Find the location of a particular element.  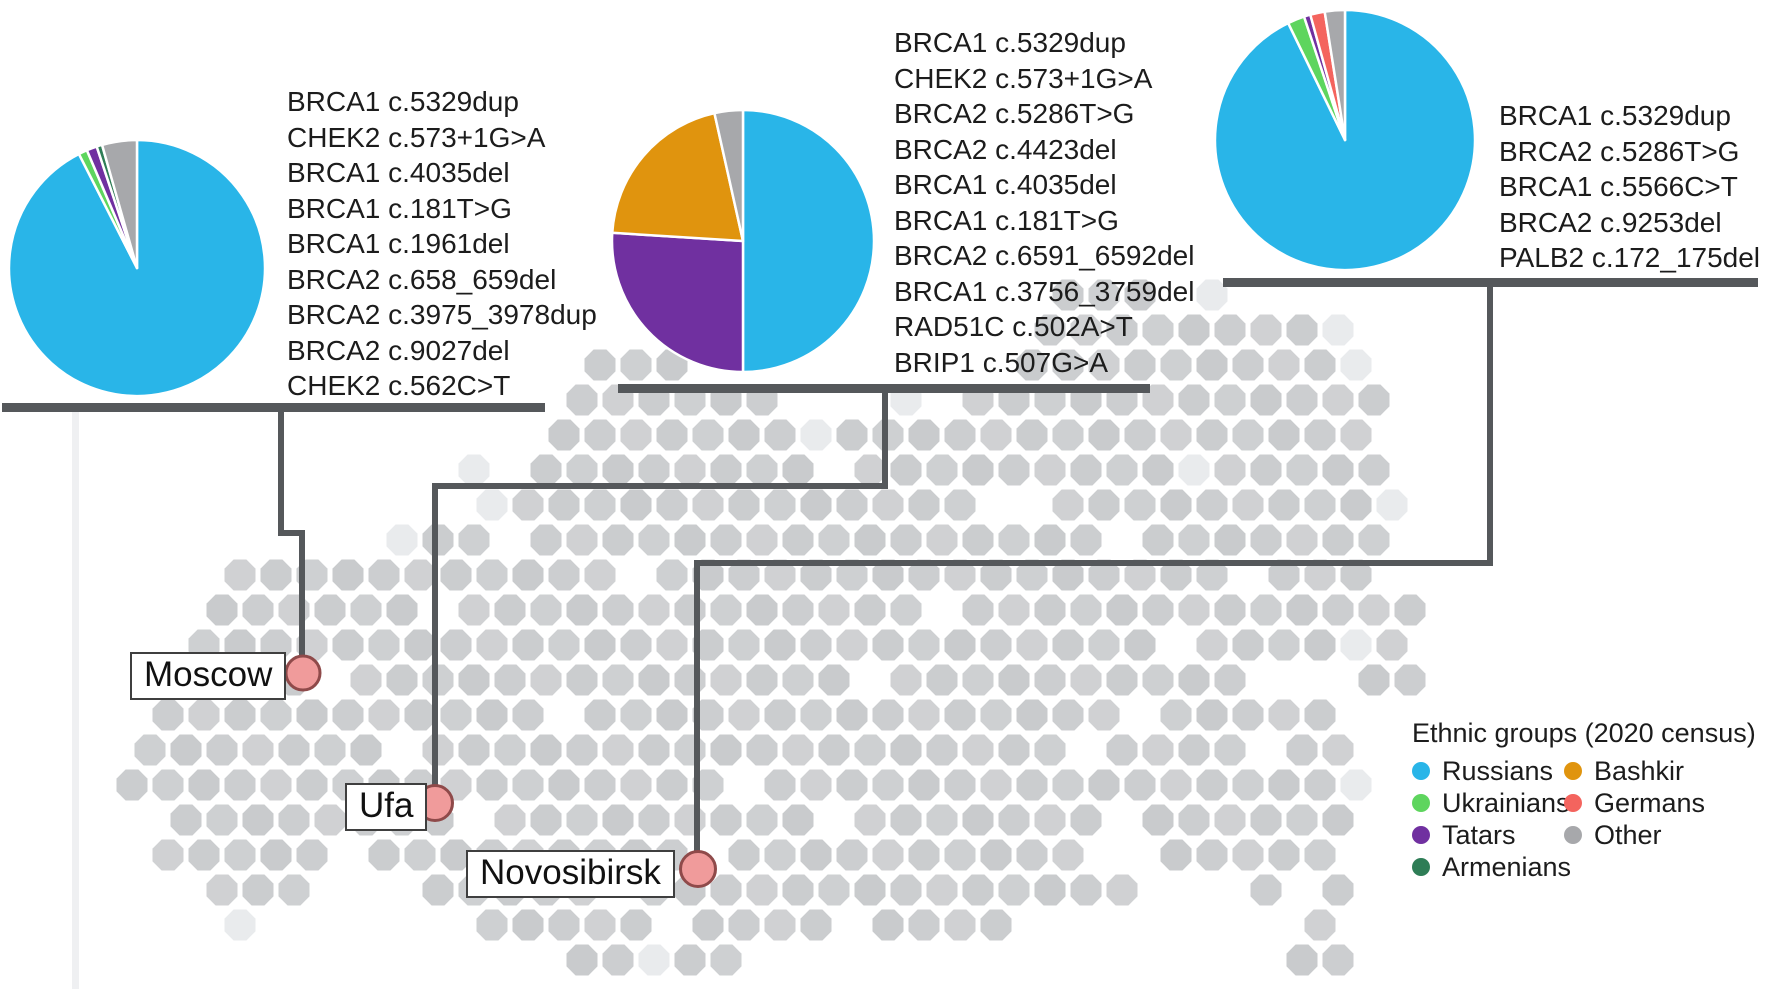

pie-slice-tatars is located at coordinates (677, 302).